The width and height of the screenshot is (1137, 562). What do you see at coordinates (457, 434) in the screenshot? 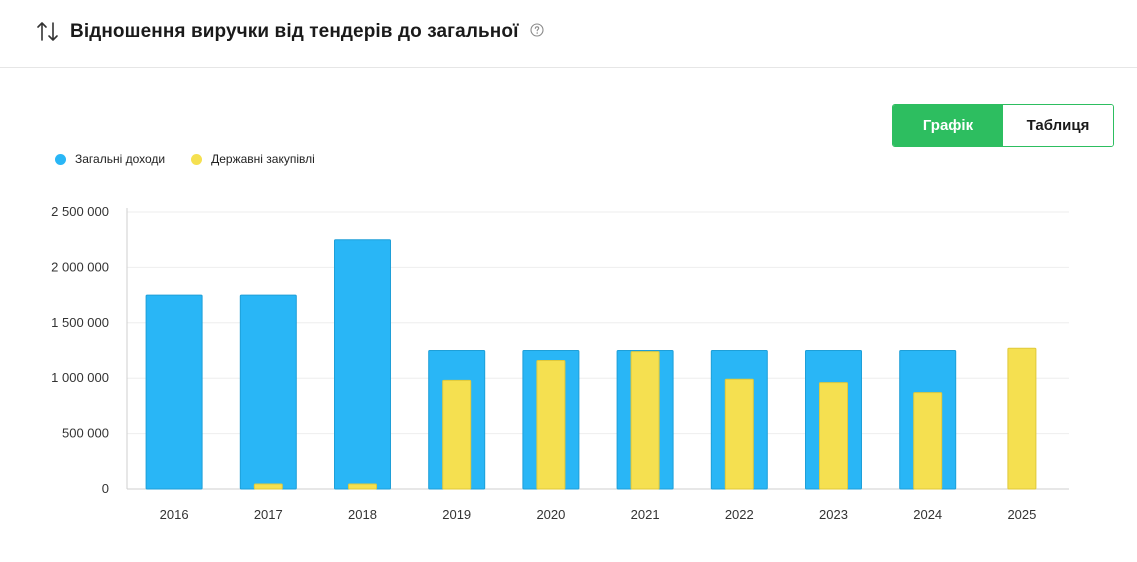
I see `bar-tender-2019` at bounding box center [457, 434].